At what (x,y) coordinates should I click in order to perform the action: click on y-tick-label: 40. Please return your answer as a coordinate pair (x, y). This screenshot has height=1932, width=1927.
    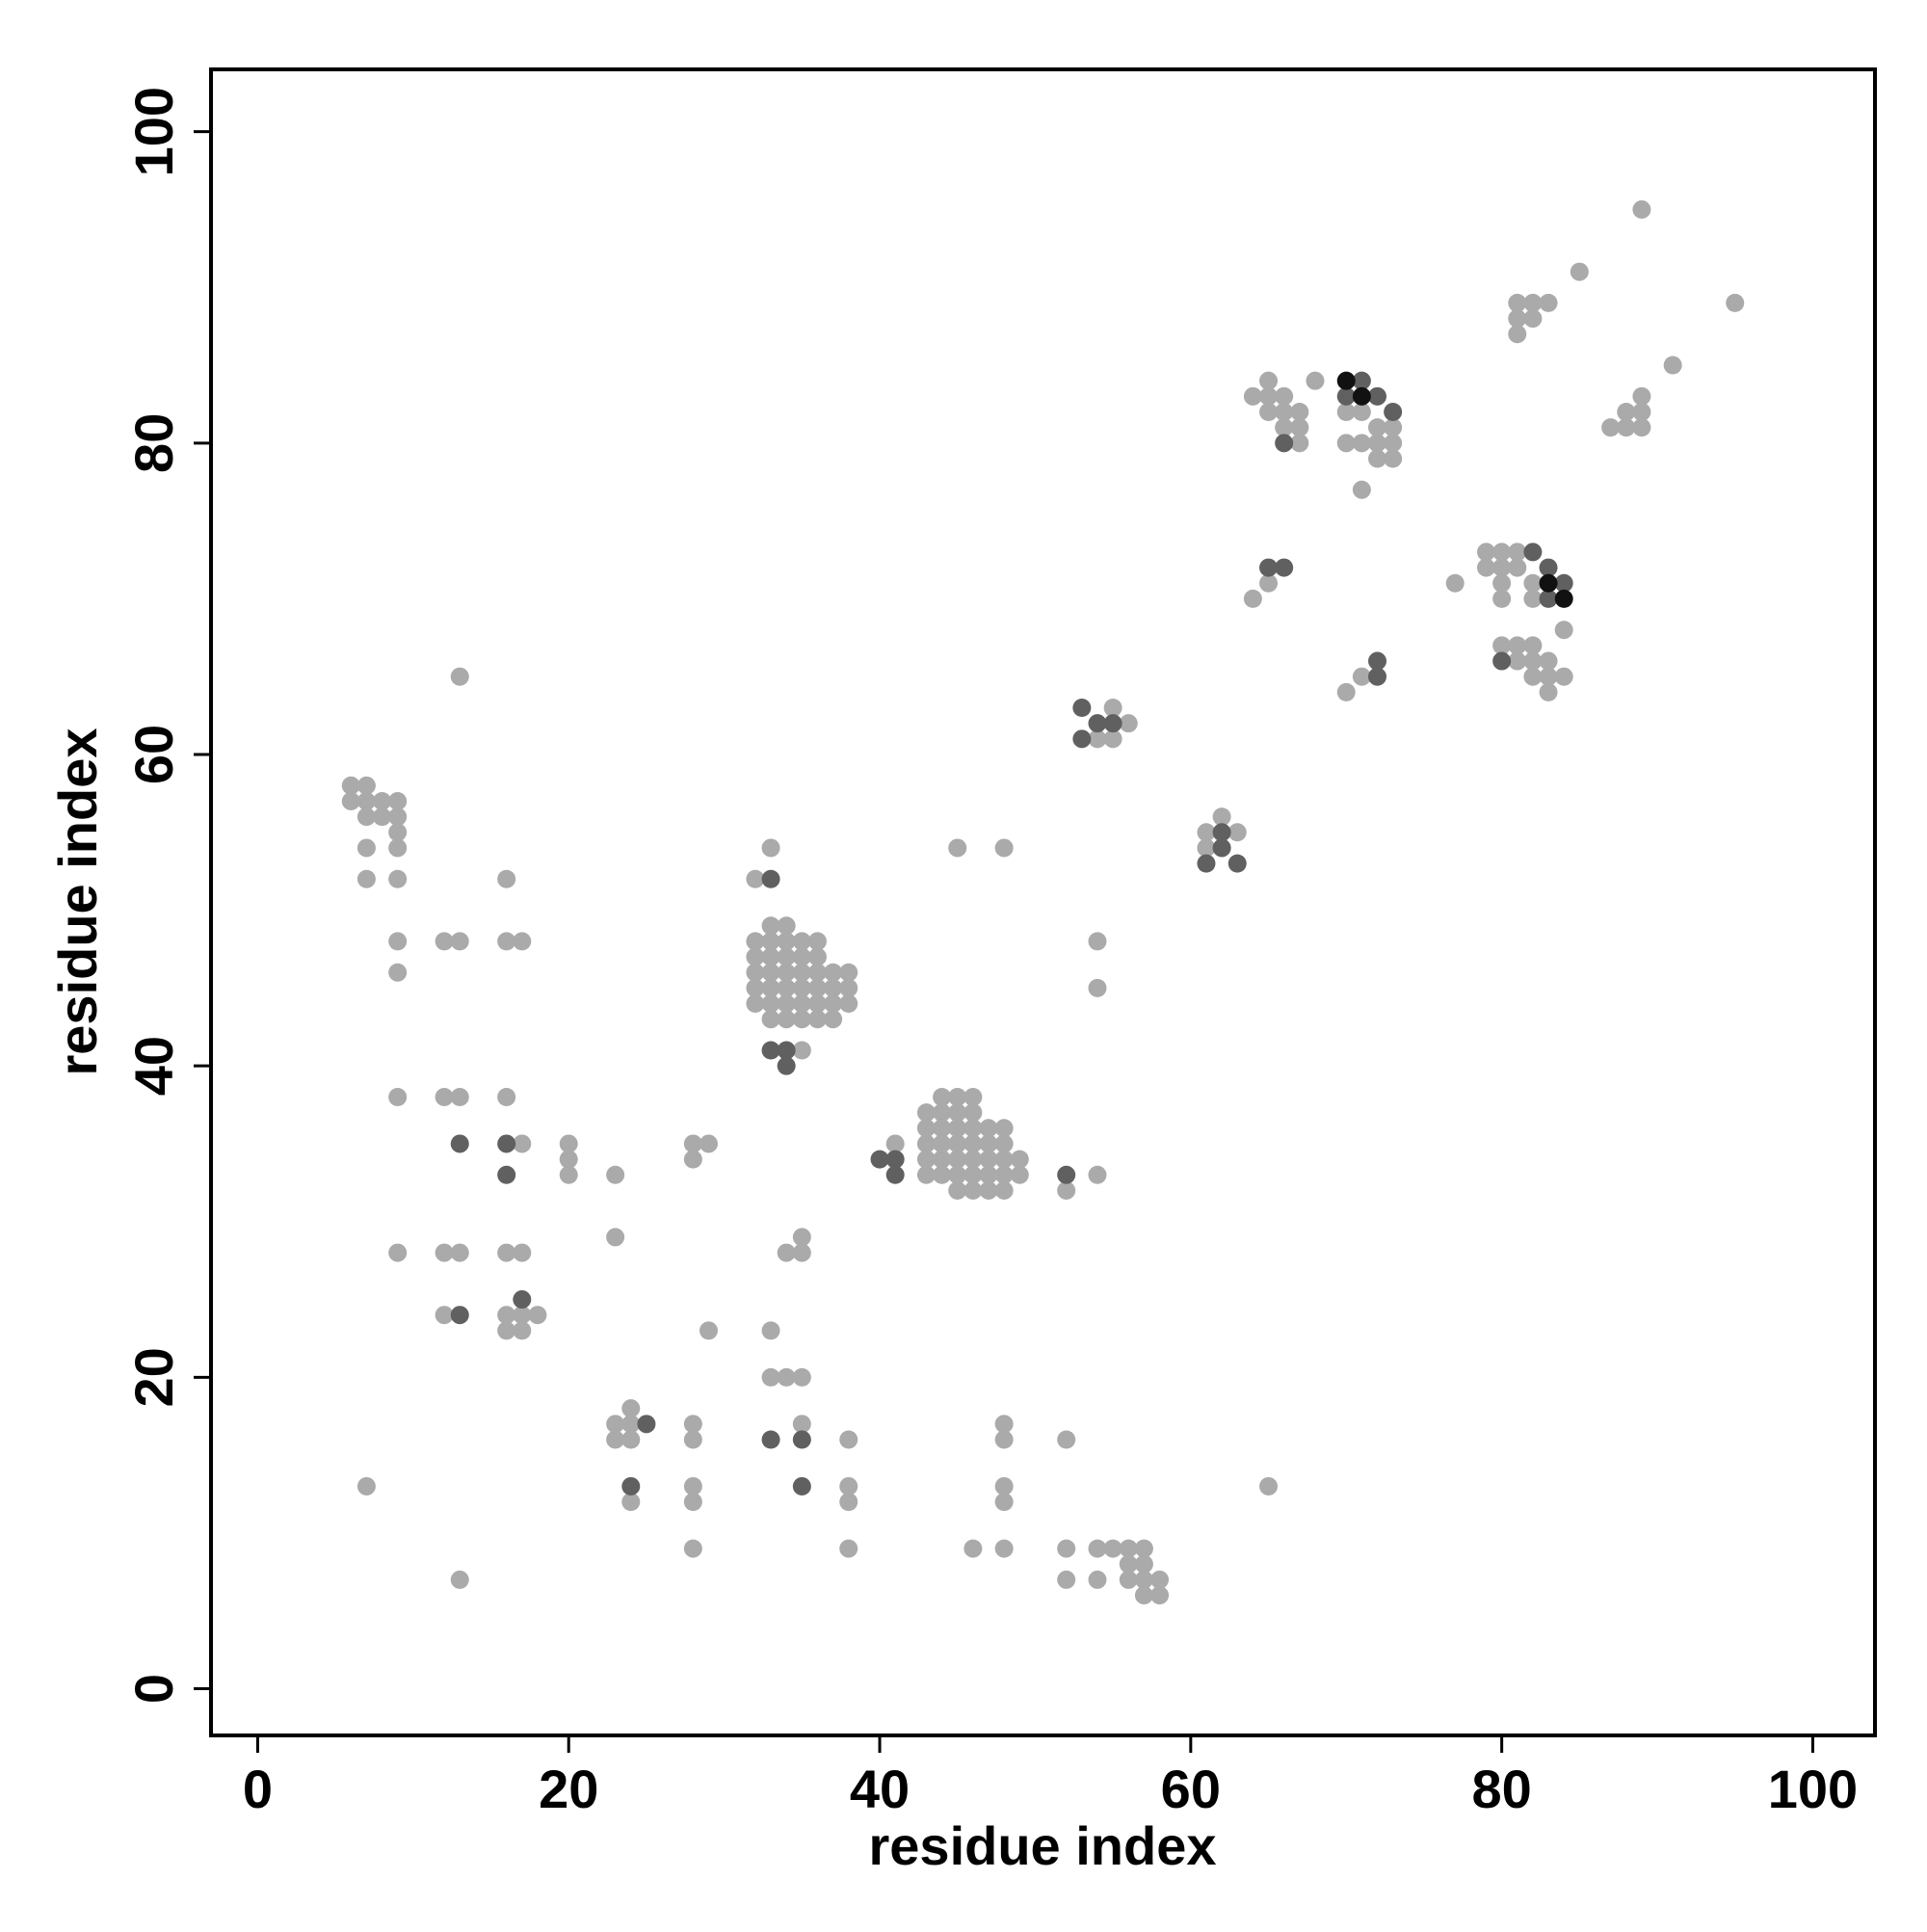
    Looking at the image, I should click on (153, 1066).